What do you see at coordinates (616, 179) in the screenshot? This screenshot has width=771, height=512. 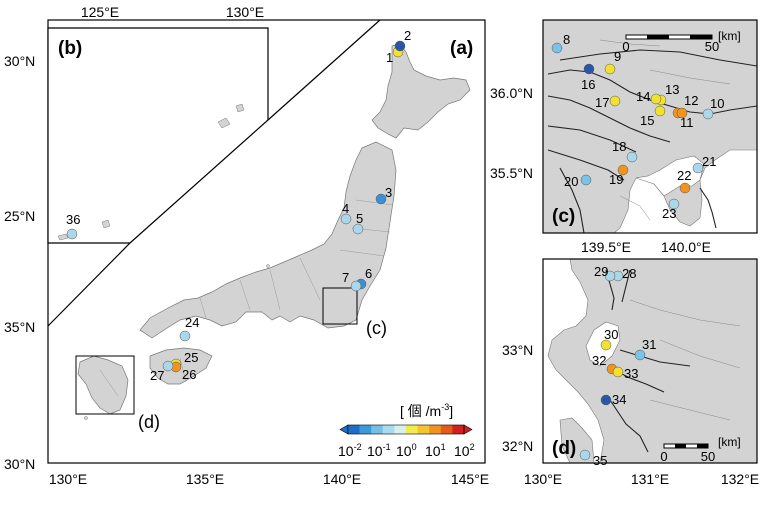 I see `station-label-19: 19` at bounding box center [616, 179].